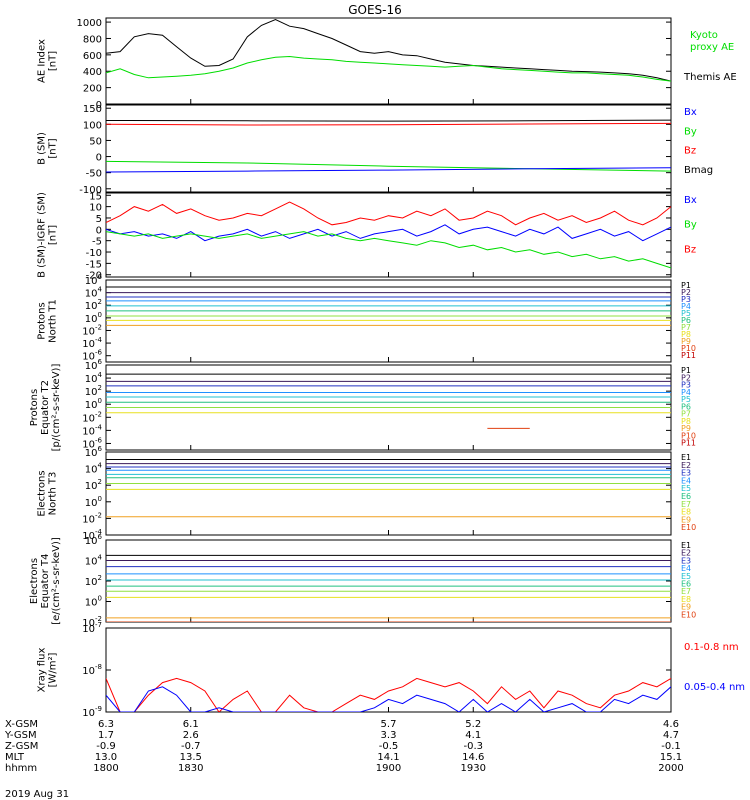 The height and width of the screenshot is (800, 750). I want to click on y-tick-label: 5, so click(99, 219).